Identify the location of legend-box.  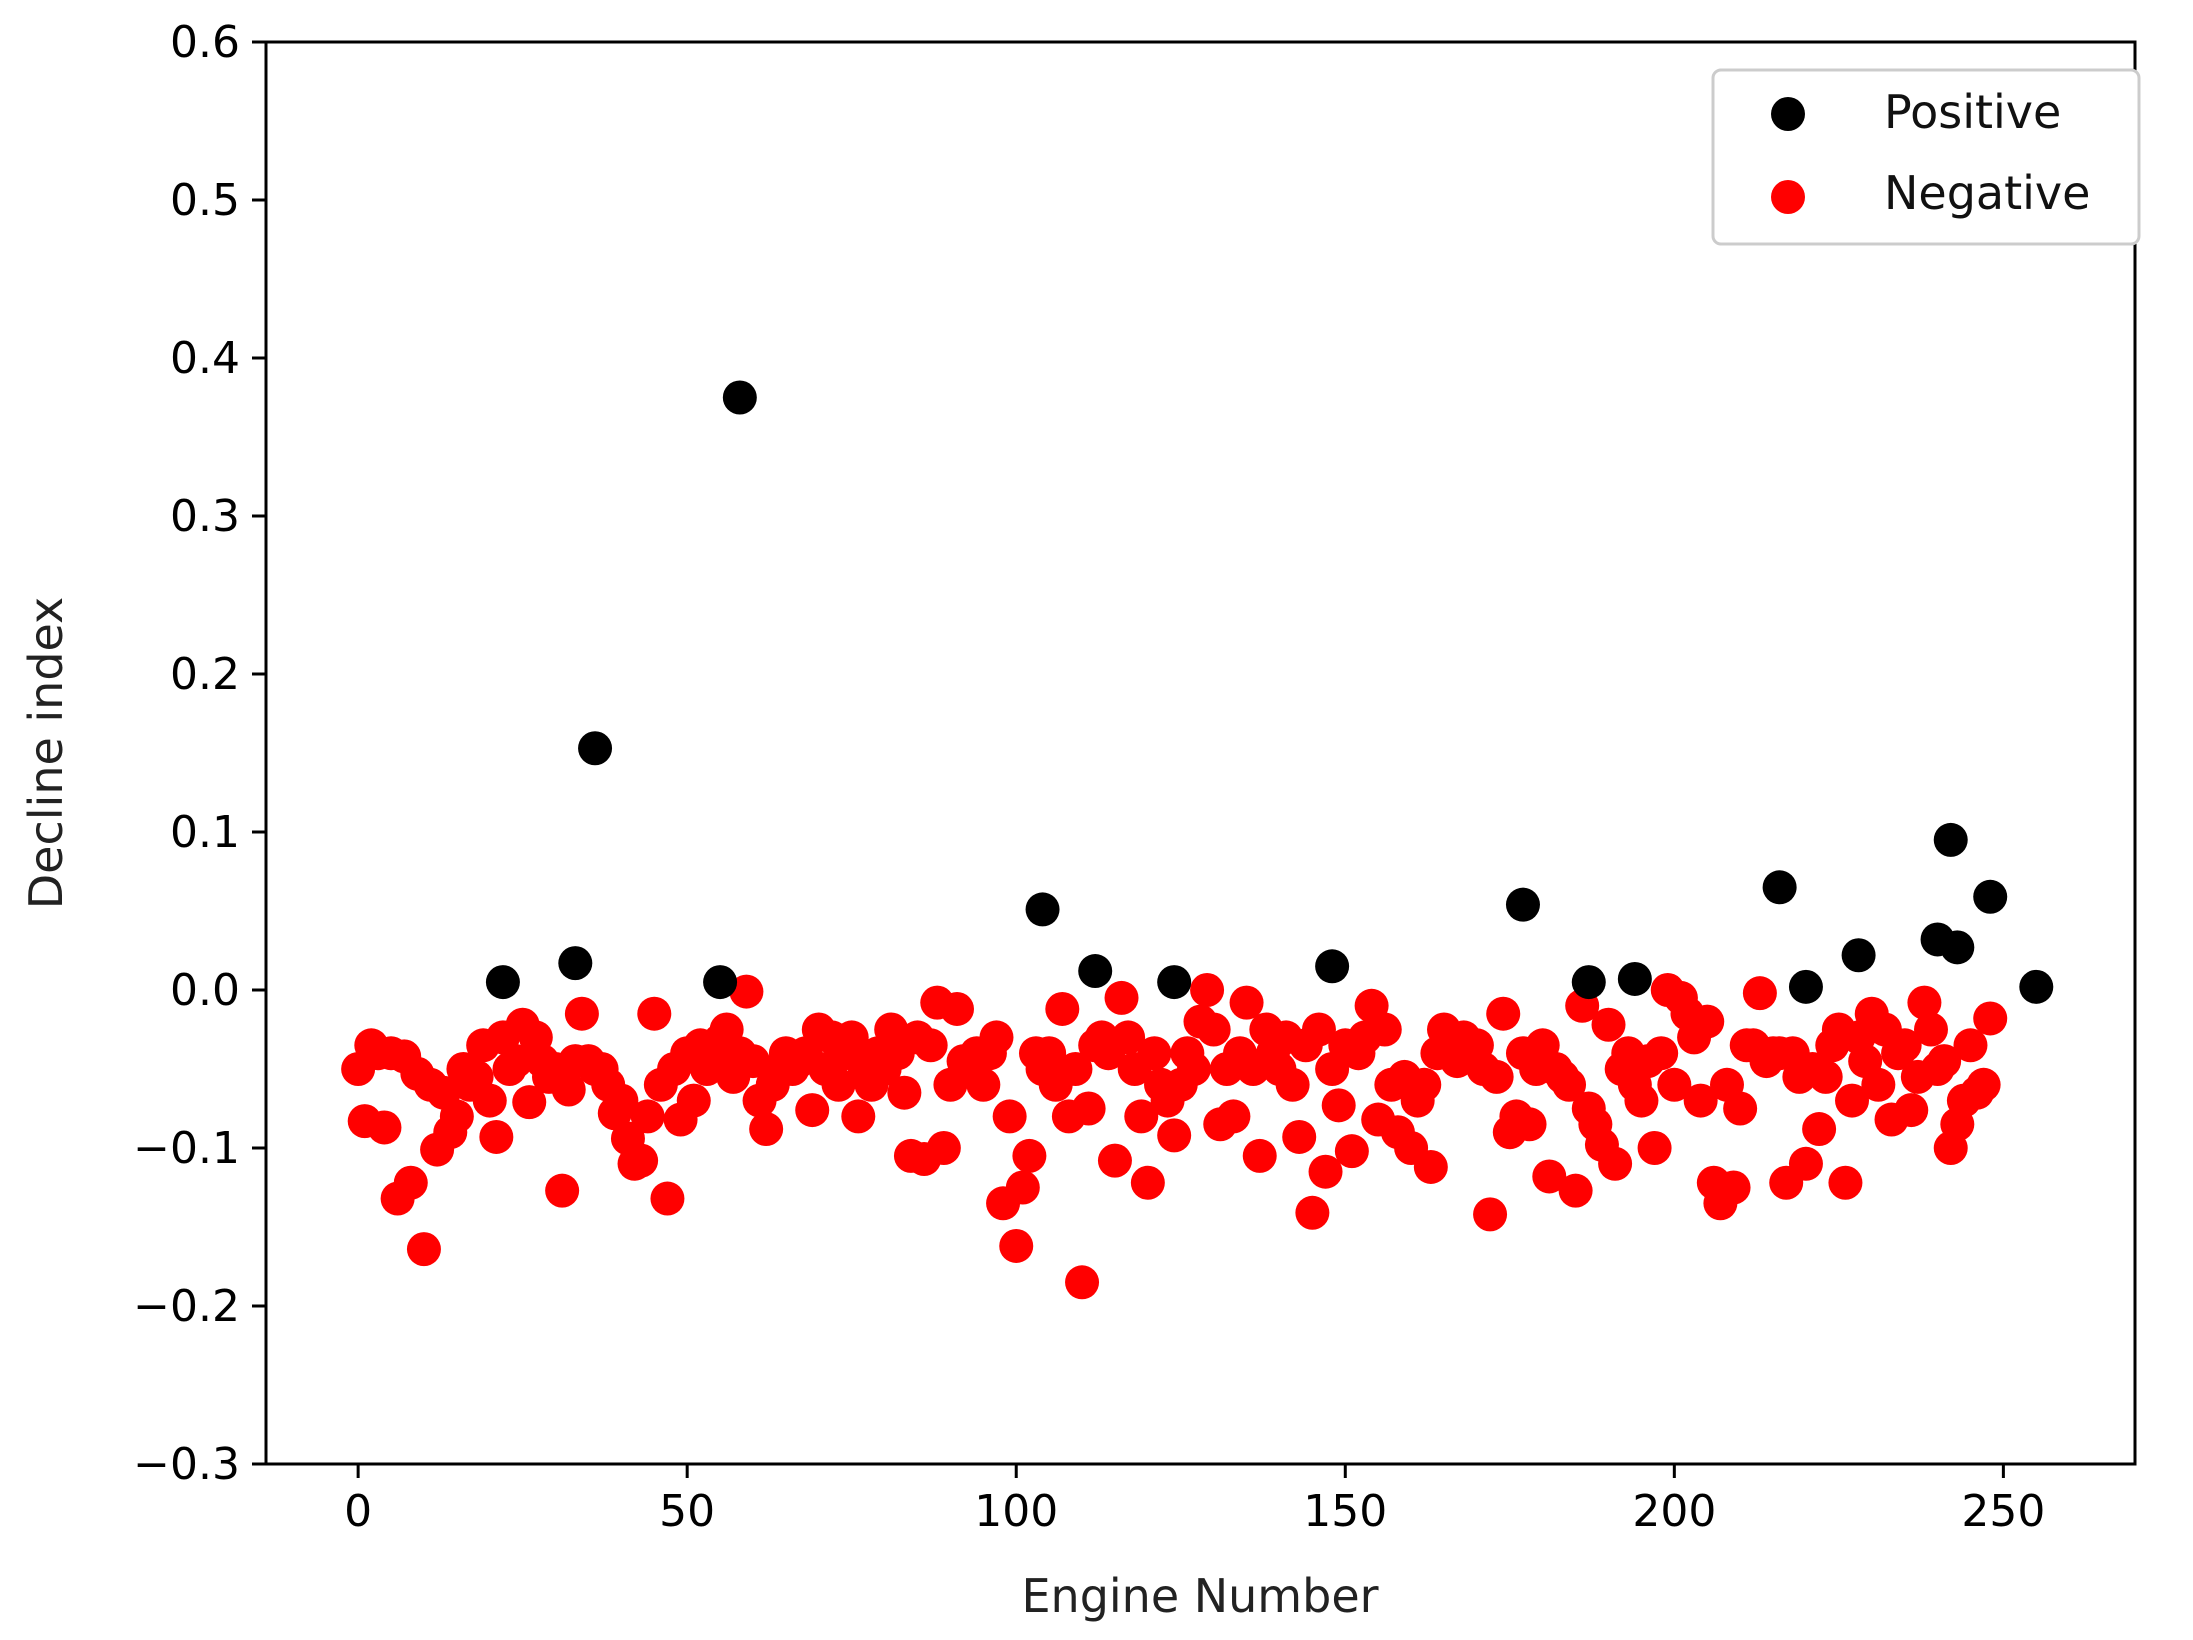
(1926, 157).